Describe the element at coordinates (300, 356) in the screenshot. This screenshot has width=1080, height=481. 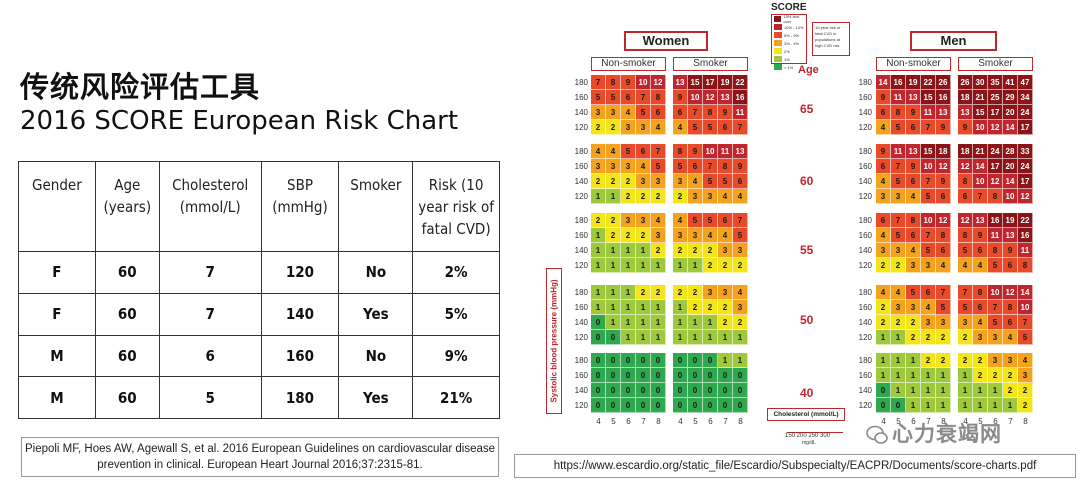
I see `cell-sbp: 160` at that location.